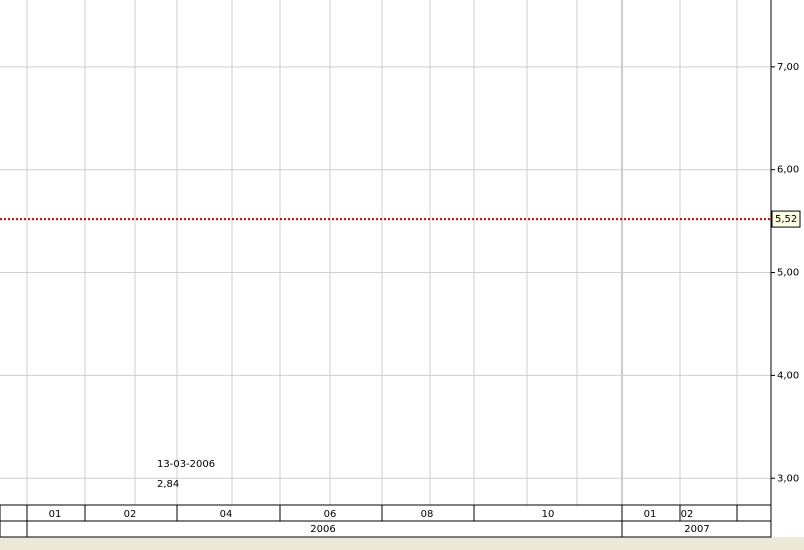  I want to click on year-label: 2007, so click(696, 529).